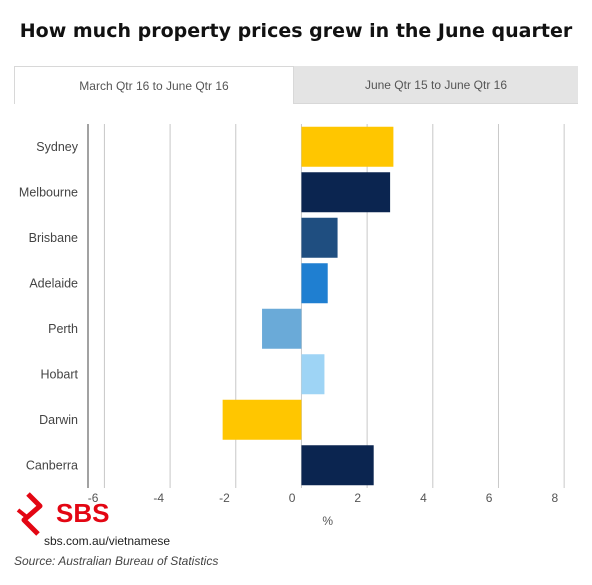  What do you see at coordinates (93, 498) in the screenshot?
I see `x-tick-label: -6` at bounding box center [93, 498].